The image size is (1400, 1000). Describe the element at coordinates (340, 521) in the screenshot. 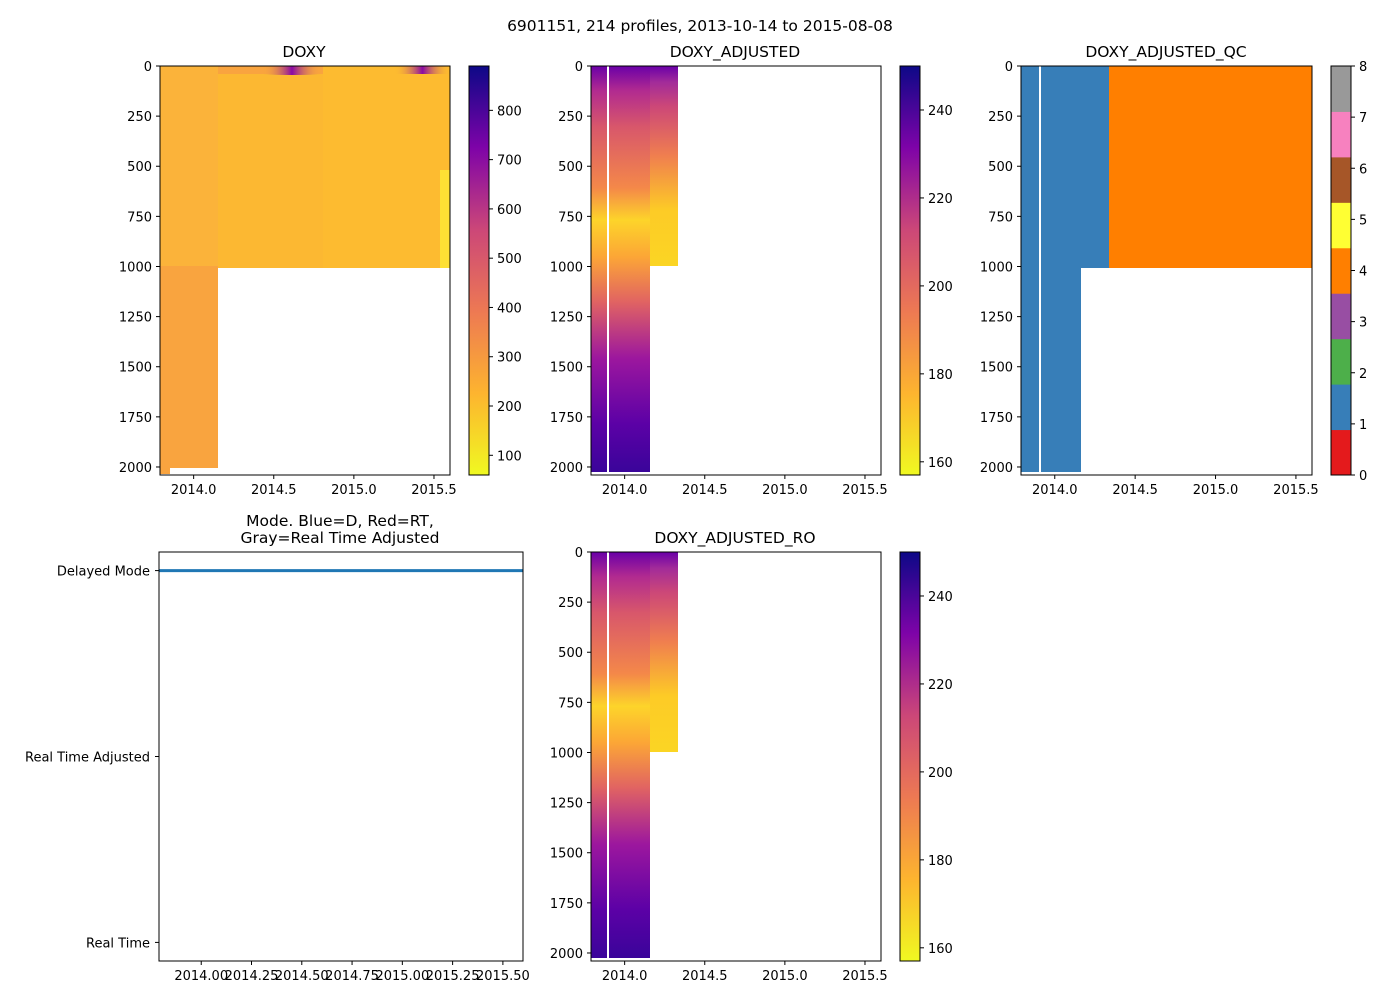

I see `panel-title-mode-line1: Mode. Blue=D, Red=RT,` at that location.